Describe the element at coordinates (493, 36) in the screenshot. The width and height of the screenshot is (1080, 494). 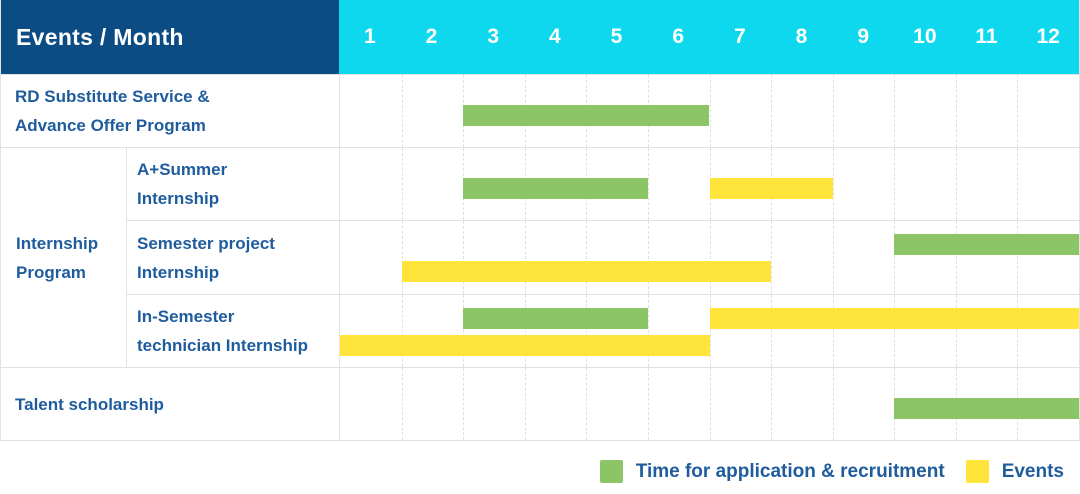
I see `month-header-cell: 3` at that location.